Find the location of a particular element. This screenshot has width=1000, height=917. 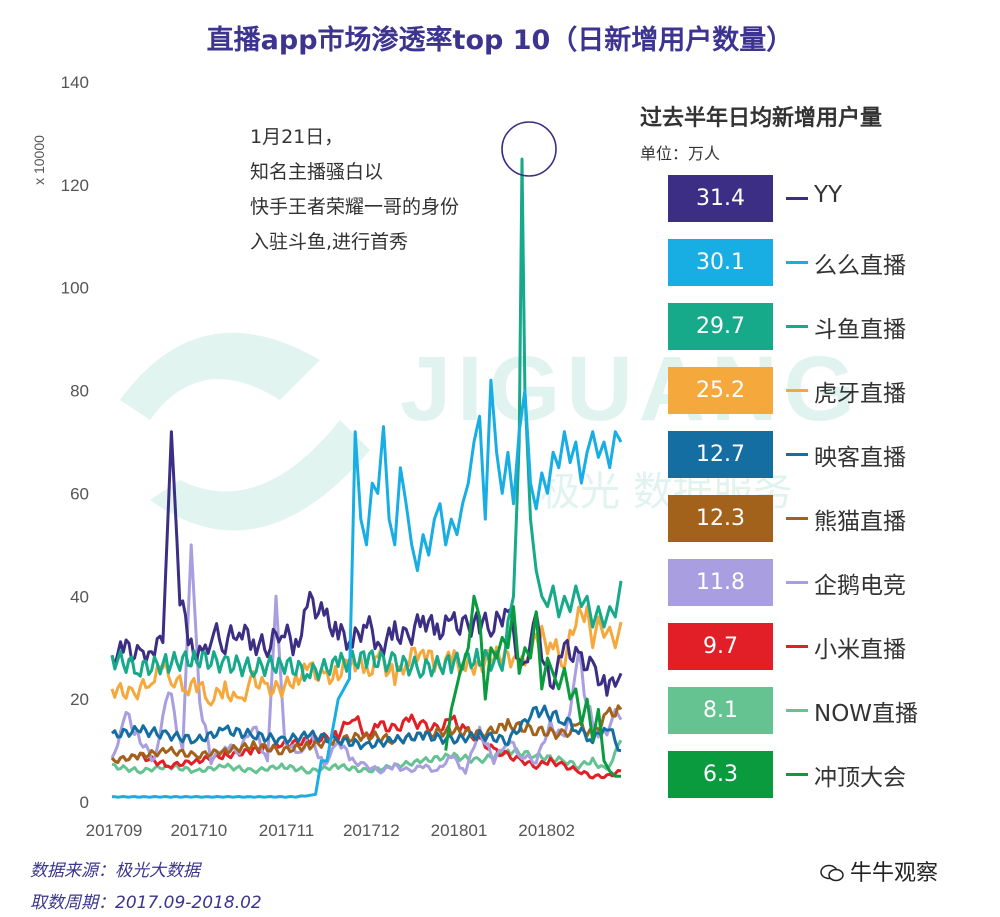

x-tick-label: 201801 is located at coordinates (459, 830).